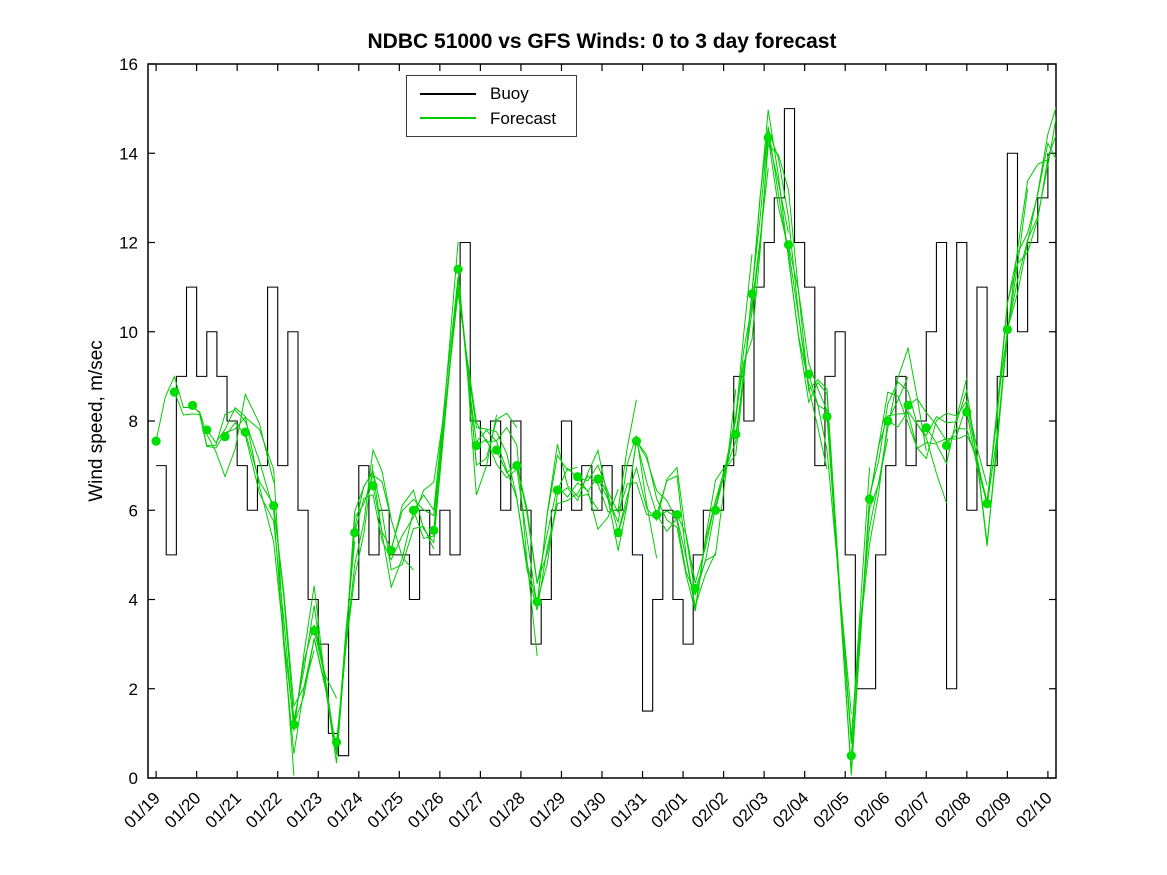  What do you see at coordinates (133, 689) in the screenshot?
I see `y-tick-label: 2` at bounding box center [133, 689].